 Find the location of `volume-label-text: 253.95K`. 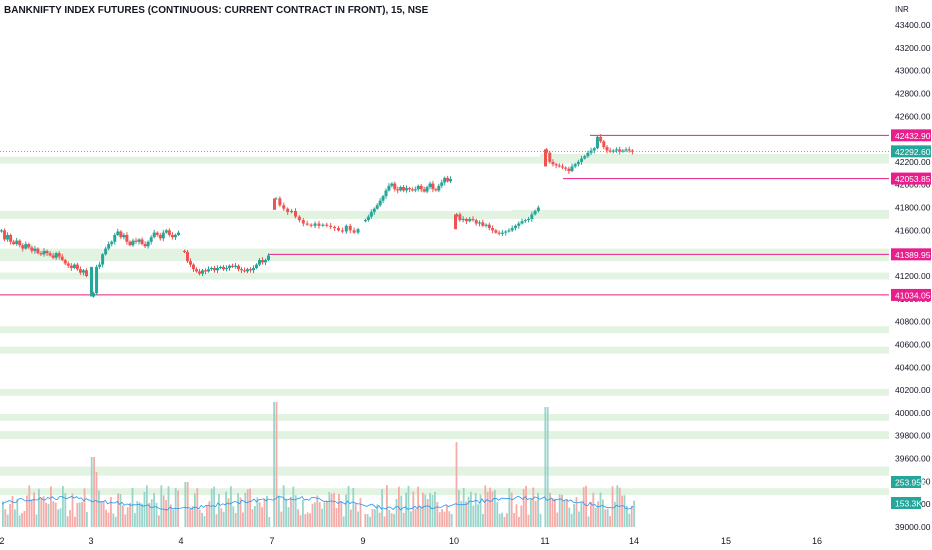

volume-label-text: 253.95K is located at coordinates (911, 483).